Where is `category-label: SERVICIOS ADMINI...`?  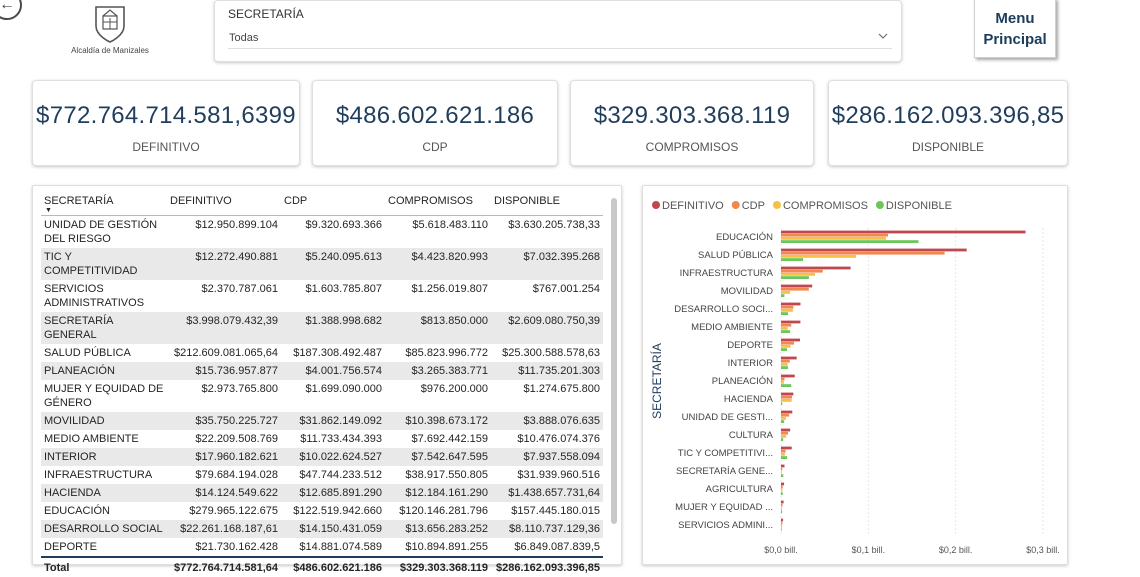 category-label: SERVICIOS ADMINI... is located at coordinates (725, 525).